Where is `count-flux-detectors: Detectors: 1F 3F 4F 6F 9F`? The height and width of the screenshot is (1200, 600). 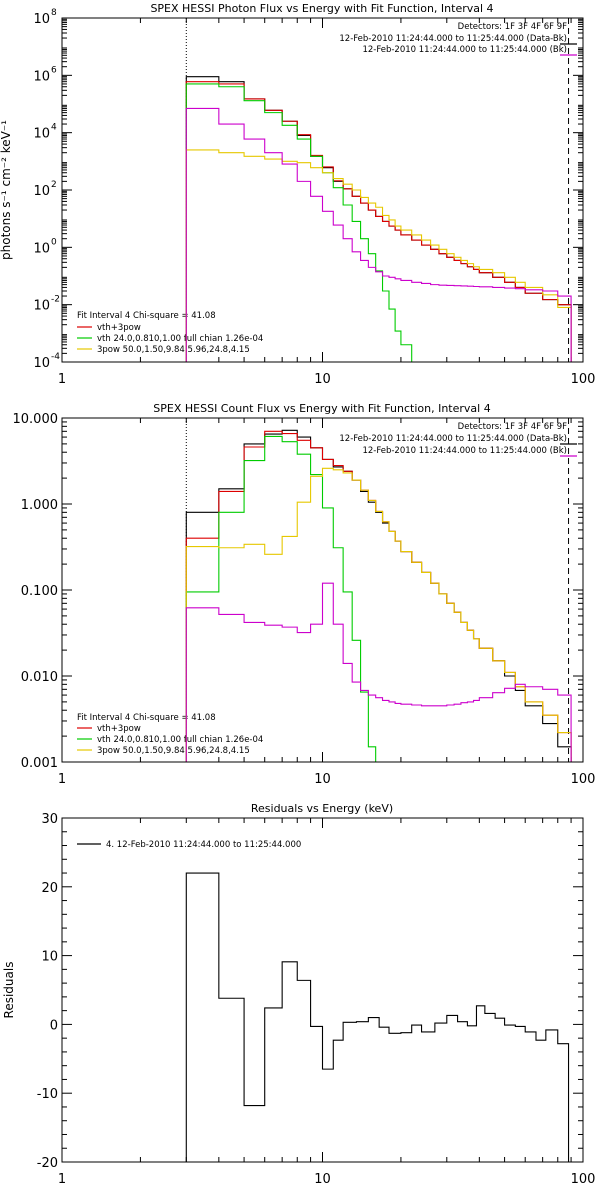
count-flux-detectors: Detectors: 1F 3F 4F 6F 9F is located at coordinates (512, 427).